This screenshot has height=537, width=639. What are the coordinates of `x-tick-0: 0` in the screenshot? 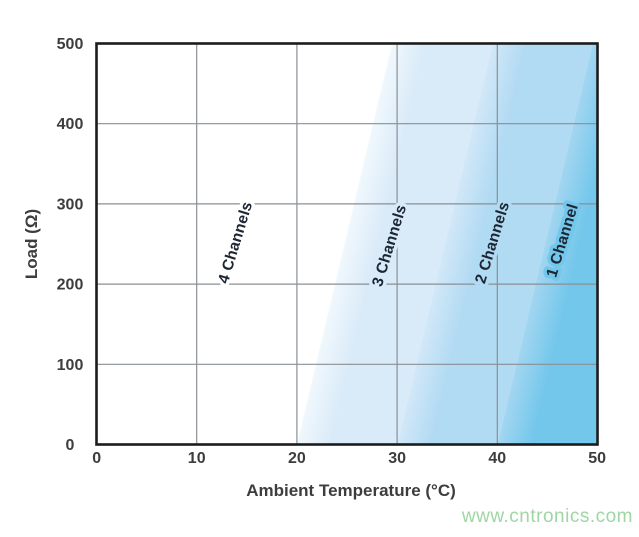 It's located at (96, 458).